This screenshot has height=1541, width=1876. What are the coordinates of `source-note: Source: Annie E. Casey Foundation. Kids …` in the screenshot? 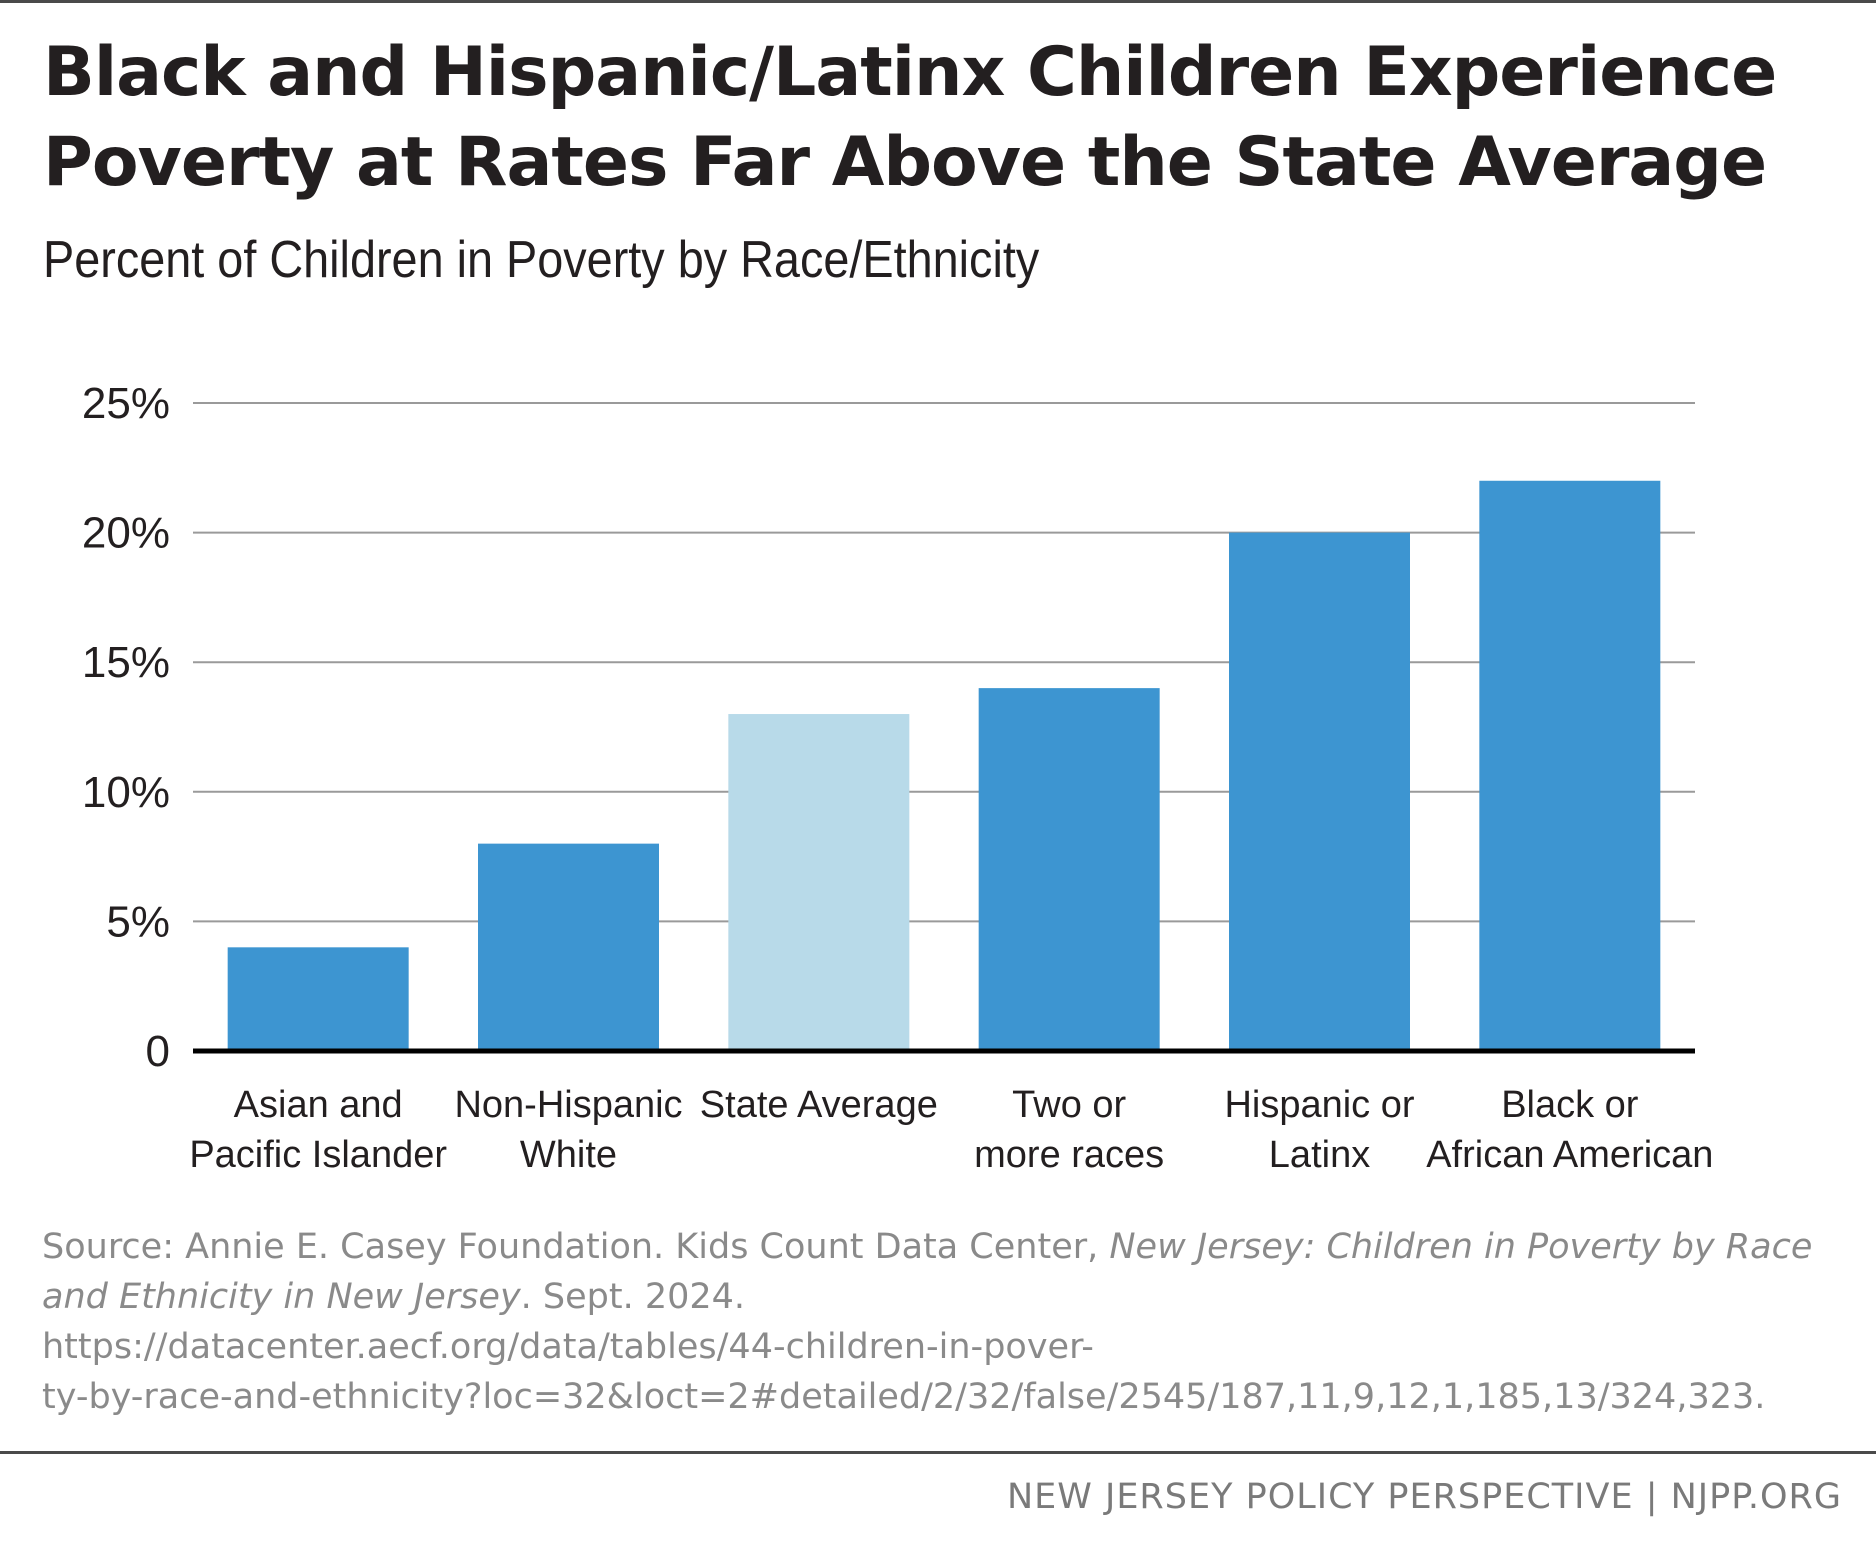 It's located at (937, 1322).